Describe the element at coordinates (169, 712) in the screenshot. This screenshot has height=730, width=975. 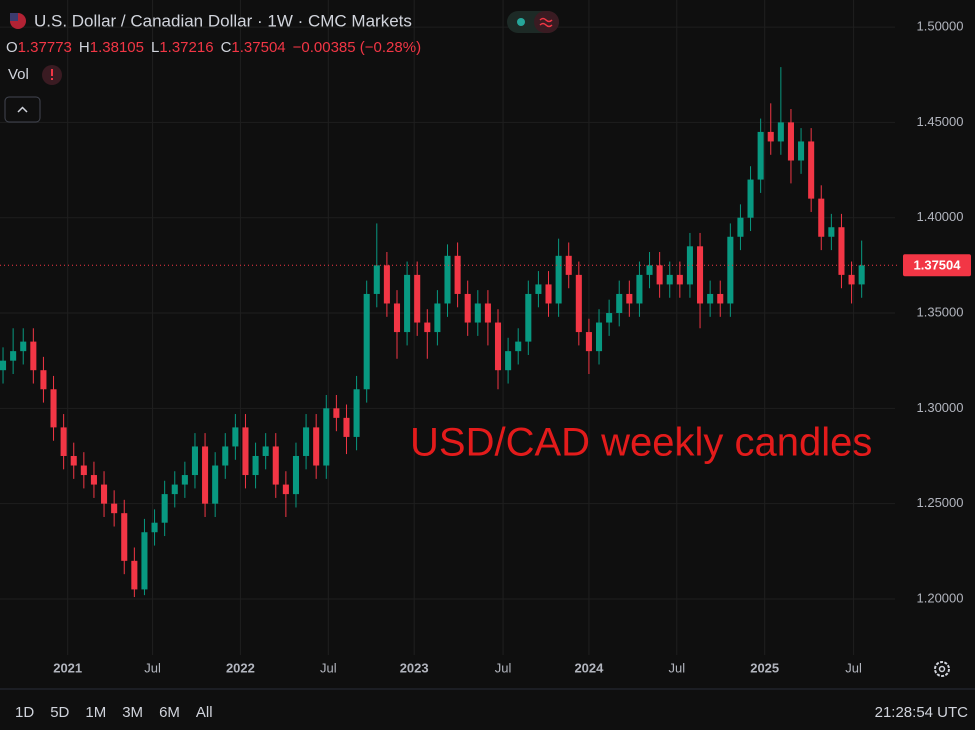
I see `range-button: 6M` at that location.